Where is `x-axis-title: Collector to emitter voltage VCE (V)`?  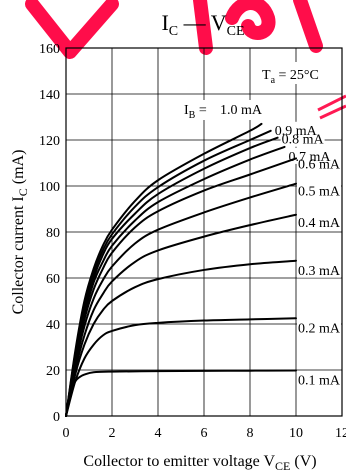
x-axis-title: Collector to emitter voltage VCE (V) is located at coordinates (199, 463).